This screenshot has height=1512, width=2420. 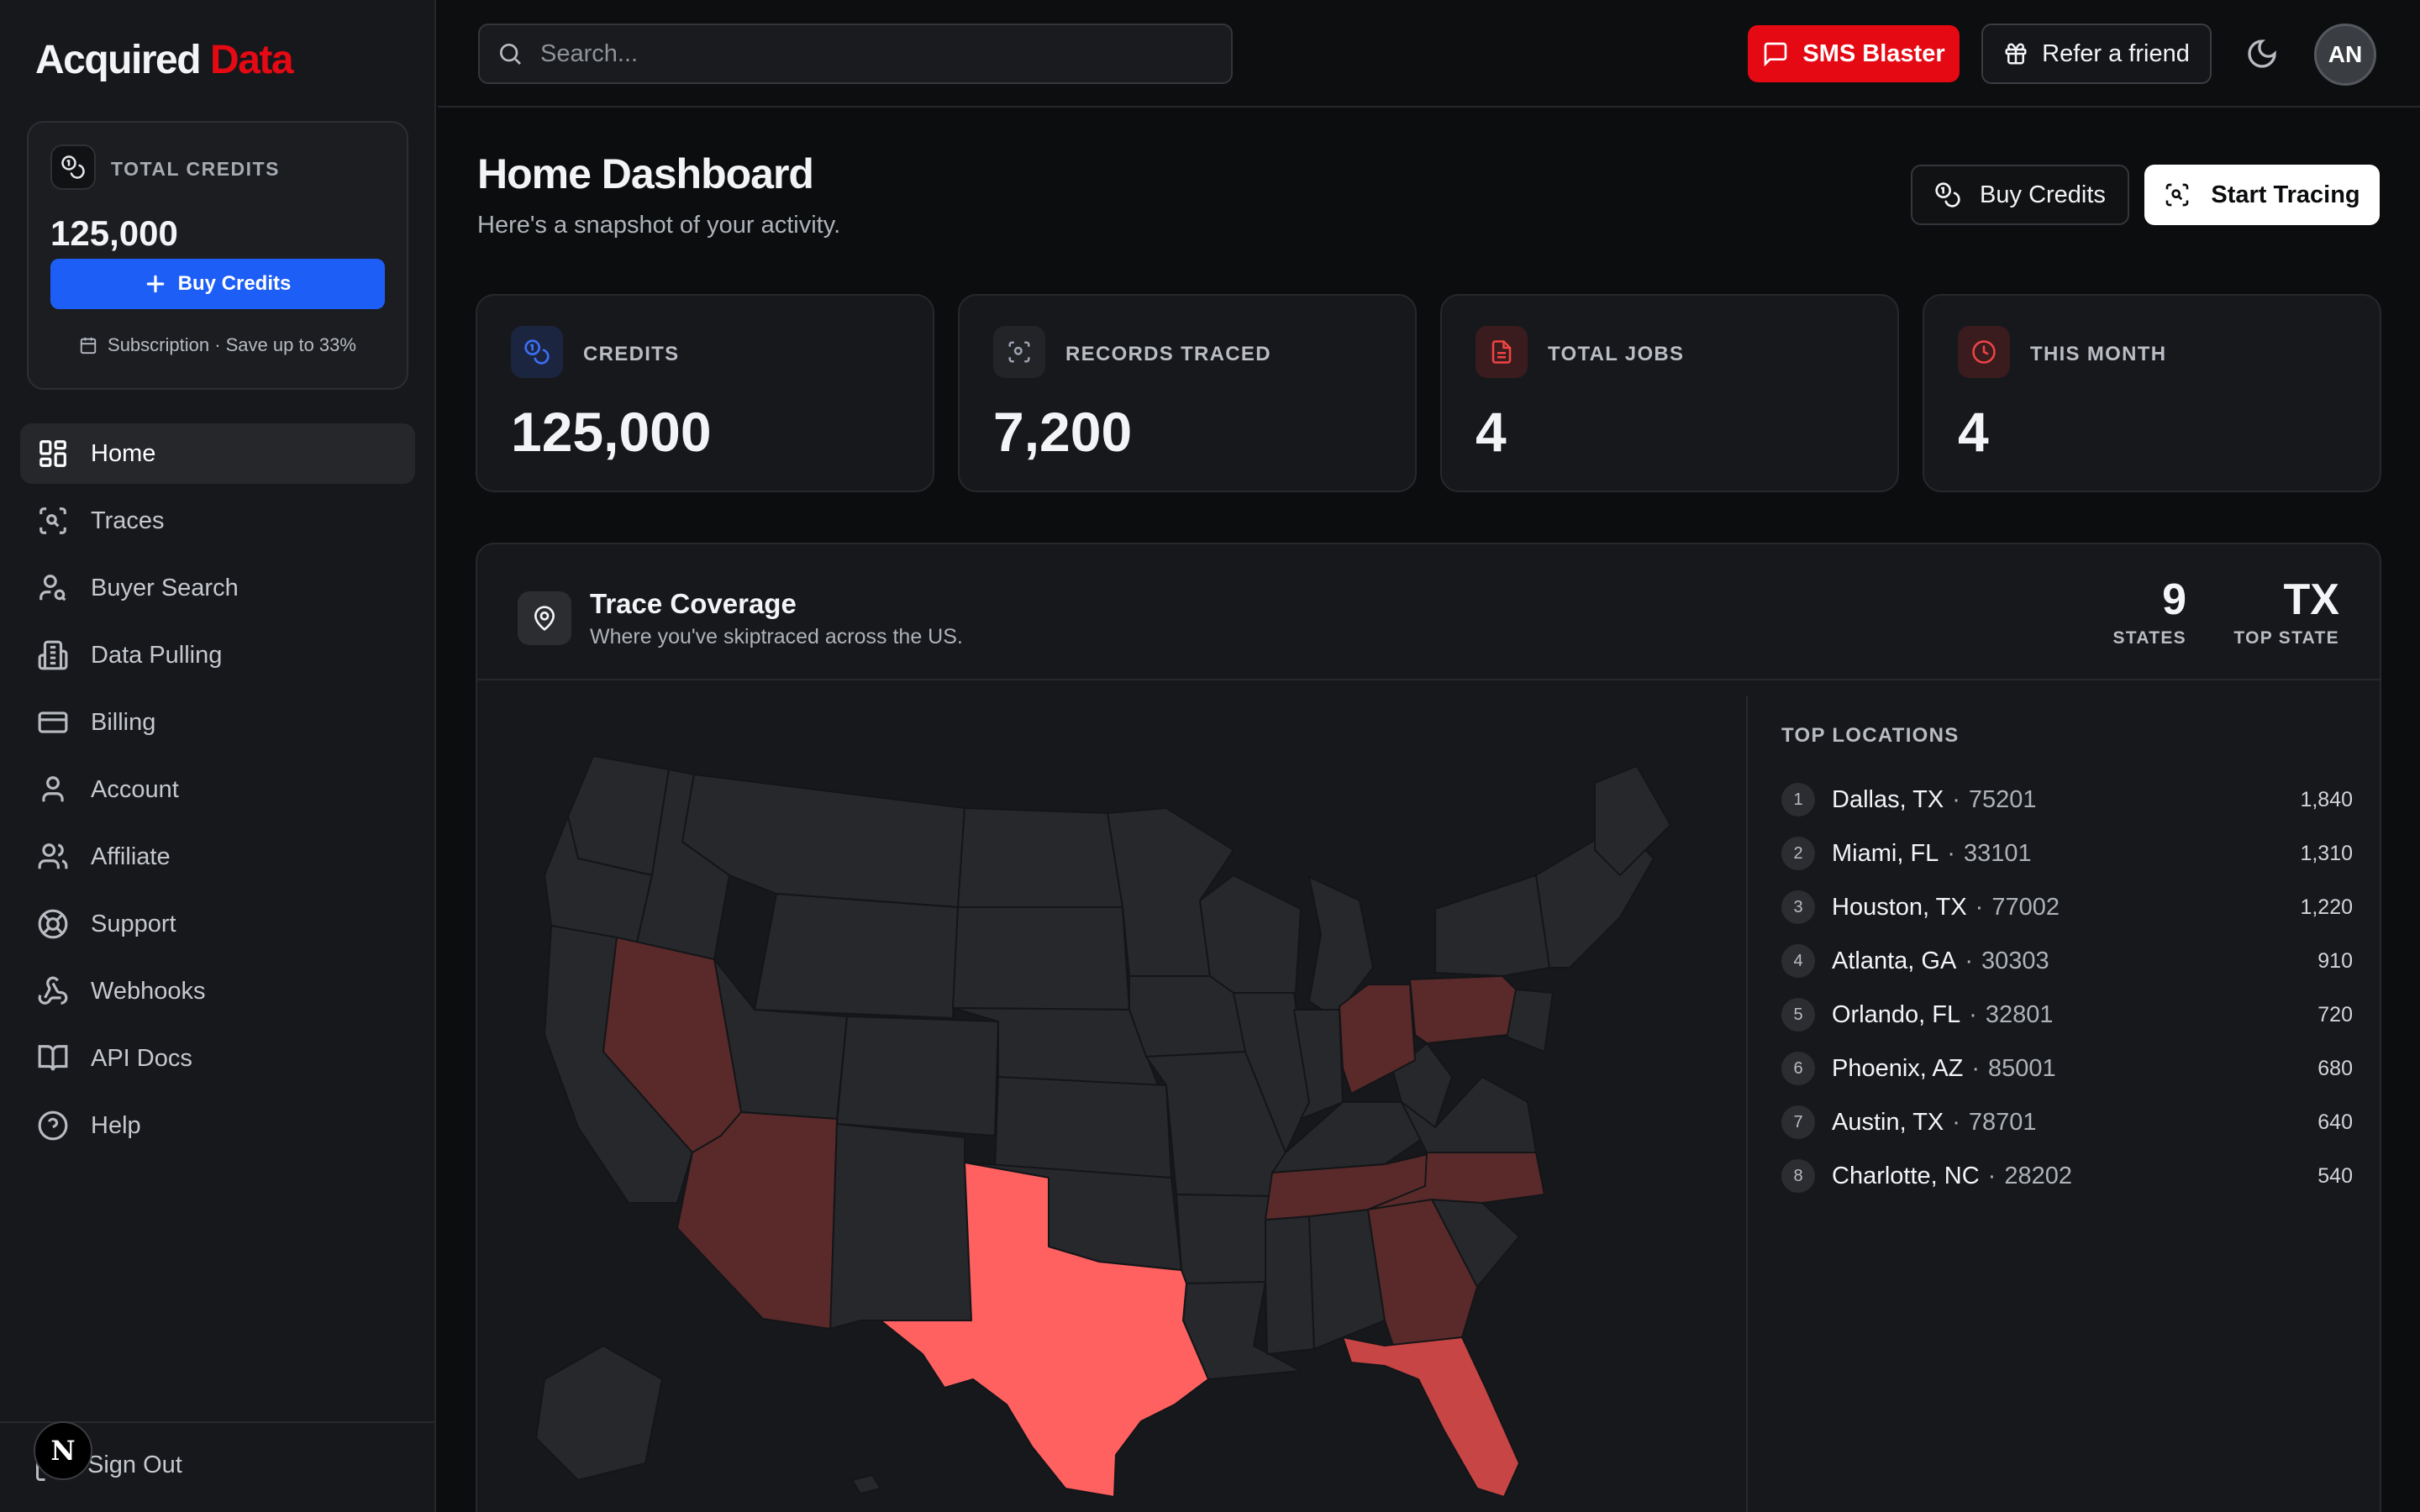 I want to click on coverage-subtitle: Where you've skiptraced across the US., so click(x=777, y=636).